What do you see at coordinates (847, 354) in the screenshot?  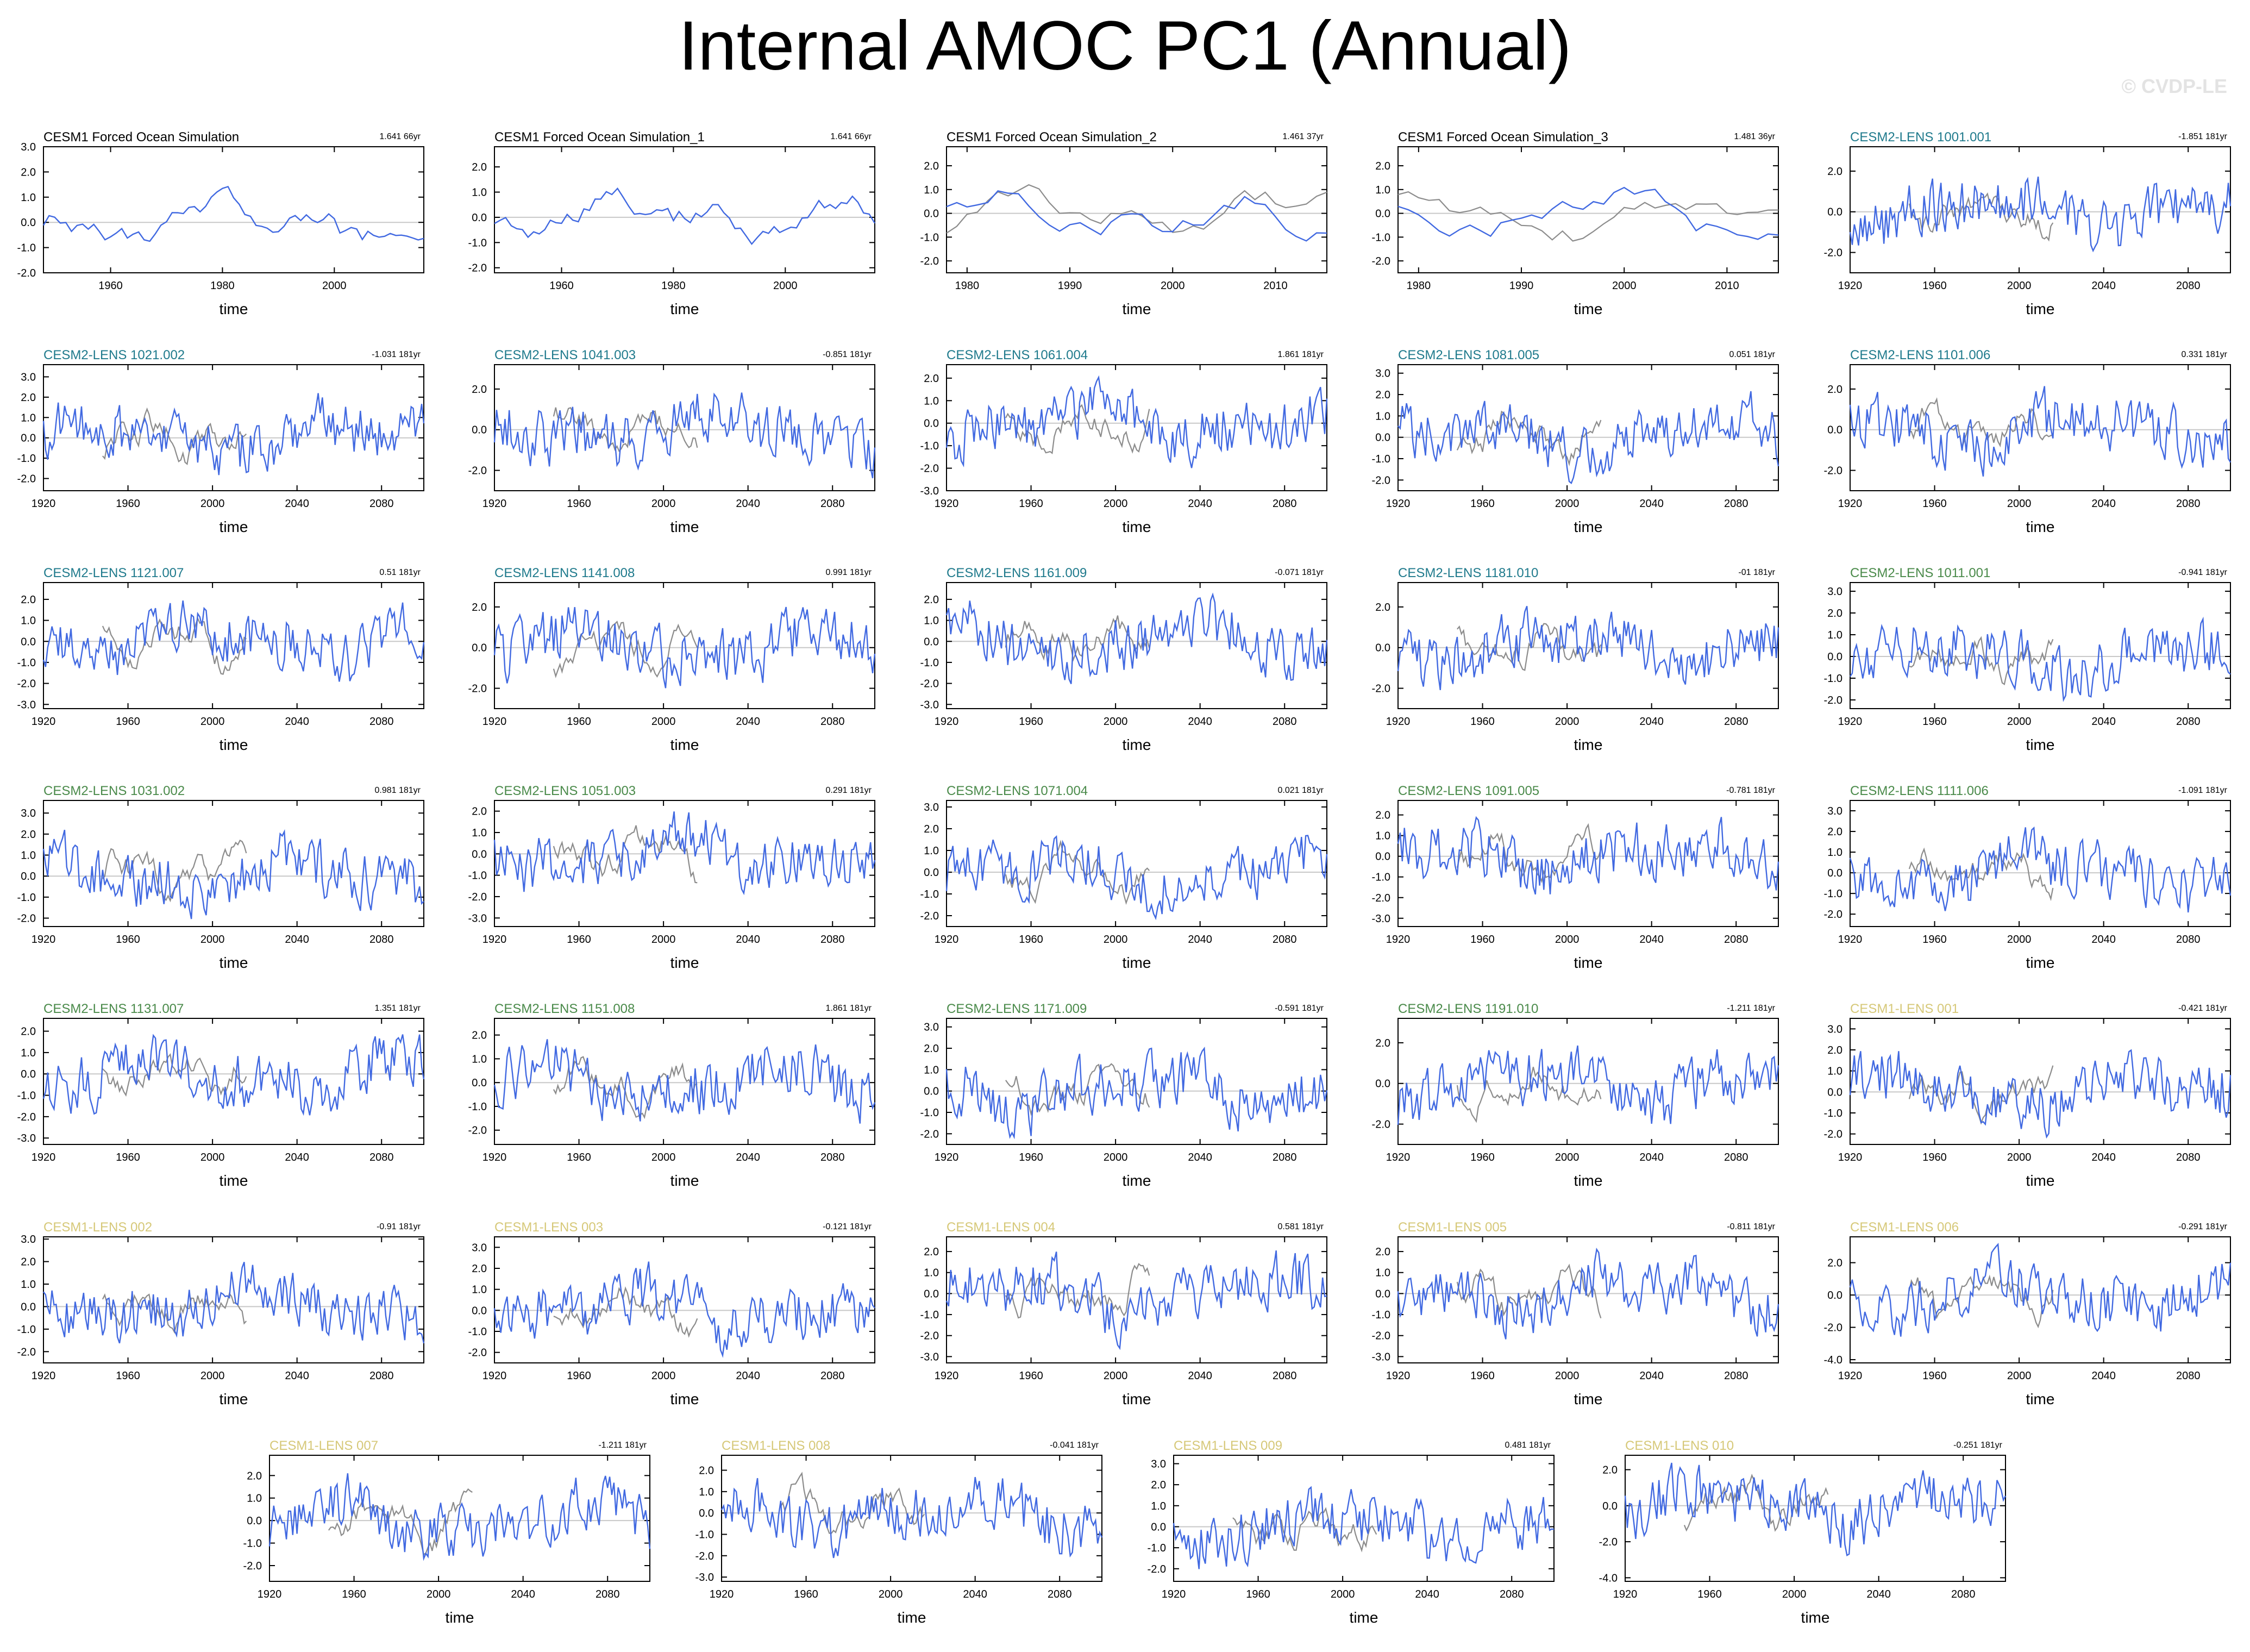 I see `trend-label: -0.851 181yr` at bounding box center [847, 354].